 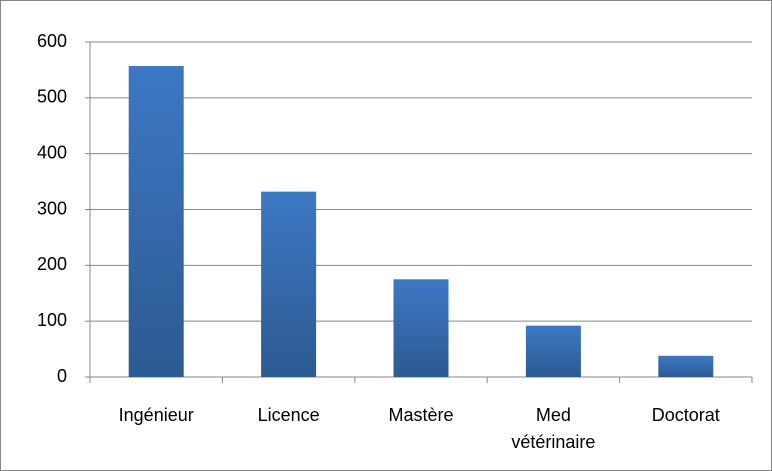 What do you see at coordinates (553, 428) in the screenshot?
I see `x-tick-label: Med vétérinaire` at bounding box center [553, 428].